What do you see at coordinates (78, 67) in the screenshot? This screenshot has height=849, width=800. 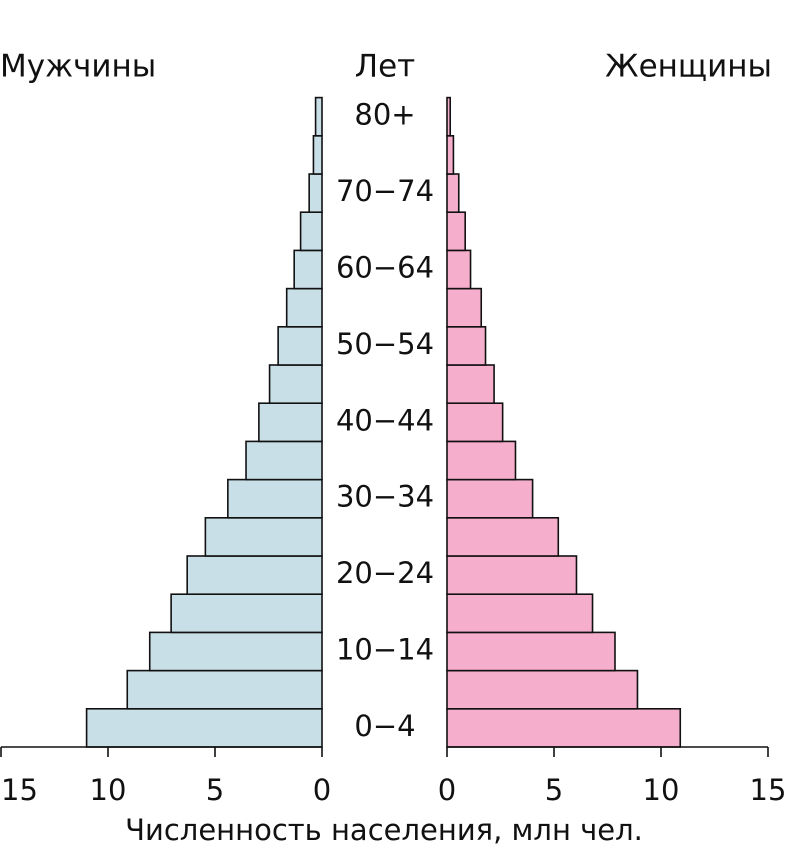 I see `left-label: Мужчины` at bounding box center [78, 67].